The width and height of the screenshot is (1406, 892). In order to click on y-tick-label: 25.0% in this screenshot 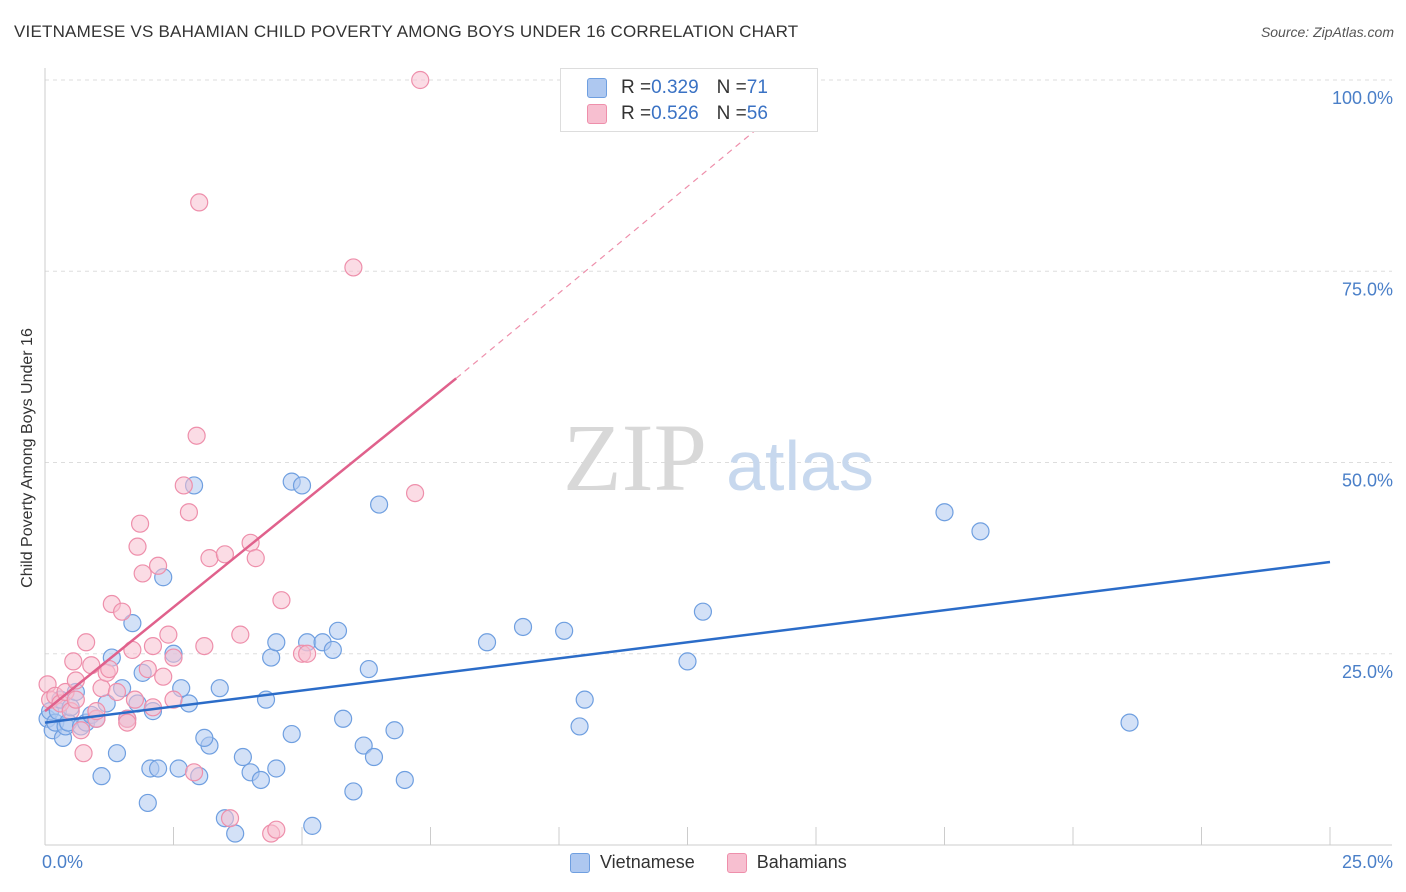, I will do `click(1367, 672)`.